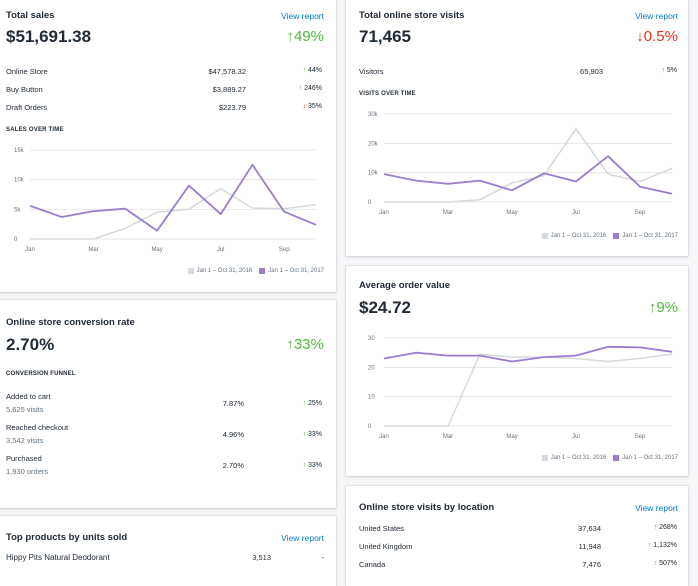  What do you see at coordinates (591, 564) in the screenshot?
I see `location-row-amount: 7,476` at bounding box center [591, 564].